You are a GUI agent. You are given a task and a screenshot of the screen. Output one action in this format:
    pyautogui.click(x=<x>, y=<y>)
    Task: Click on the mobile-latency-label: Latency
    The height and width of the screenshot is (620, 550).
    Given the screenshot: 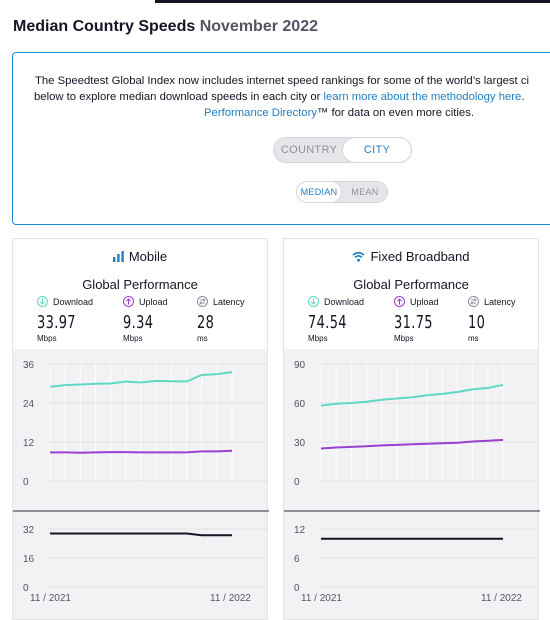 What is the action you would take?
    pyautogui.click(x=229, y=301)
    